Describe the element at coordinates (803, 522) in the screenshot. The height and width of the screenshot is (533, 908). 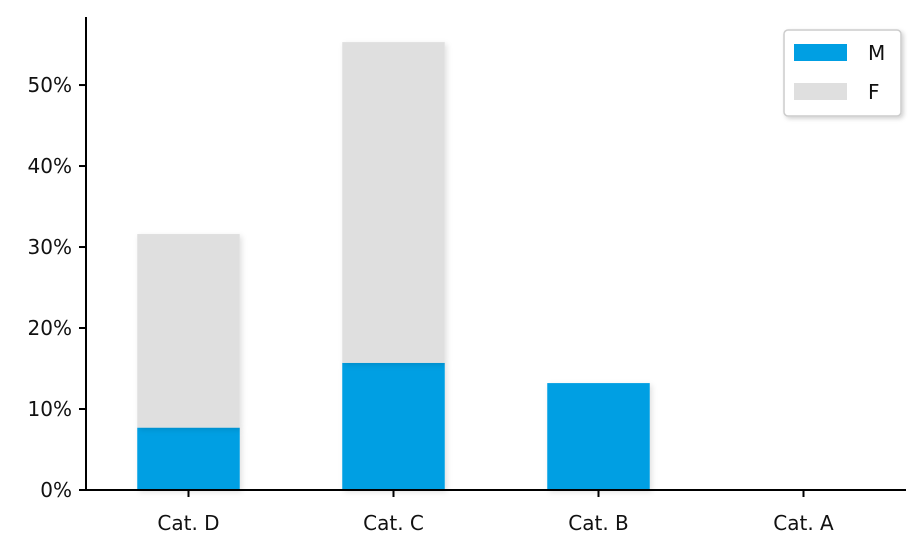
I see `x-tick-label: Cat. A` at that location.